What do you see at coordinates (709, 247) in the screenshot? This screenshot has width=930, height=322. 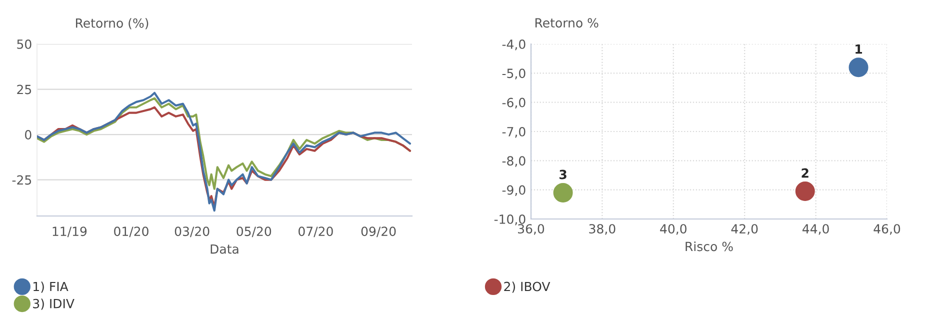 I see `x-axis-title: Risco %` at bounding box center [709, 247].